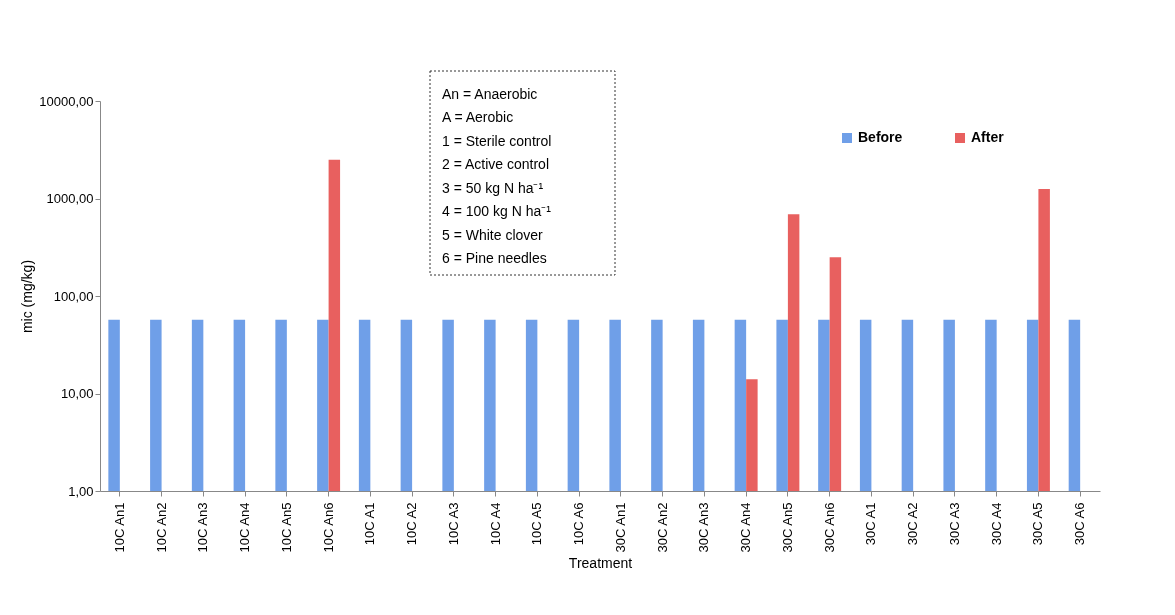 The height and width of the screenshot is (615, 1175). Describe the element at coordinates (245, 527) in the screenshot. I see `x-tick-label: 10C An4` at that location.